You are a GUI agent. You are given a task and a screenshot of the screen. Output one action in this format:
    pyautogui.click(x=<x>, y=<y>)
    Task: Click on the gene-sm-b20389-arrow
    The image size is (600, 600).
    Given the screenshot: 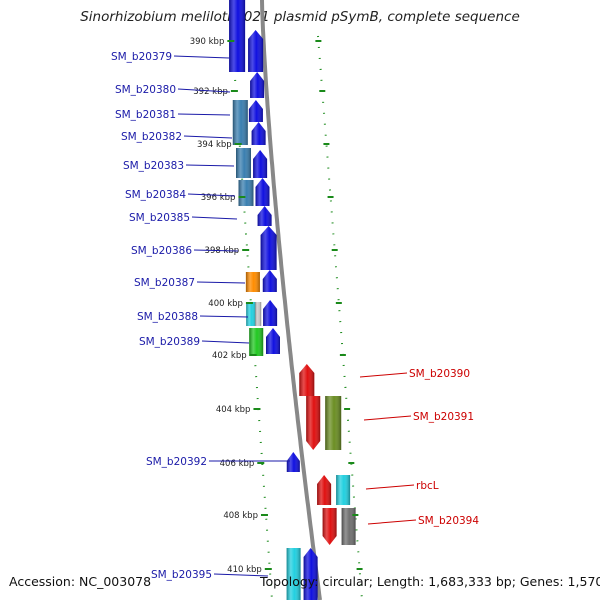 What is the action you would take?
    pyautogui.click(x=273, y=341)
    